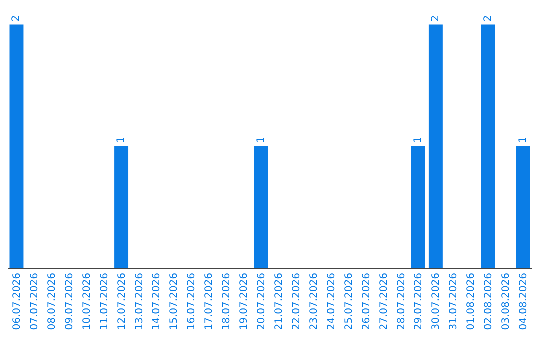 The image size is (540, 340). What do you see at coordinates (472, 301) in the screenshot?
I see `x-tick-label: 01.08.2026` at bounding box center [472, 301].